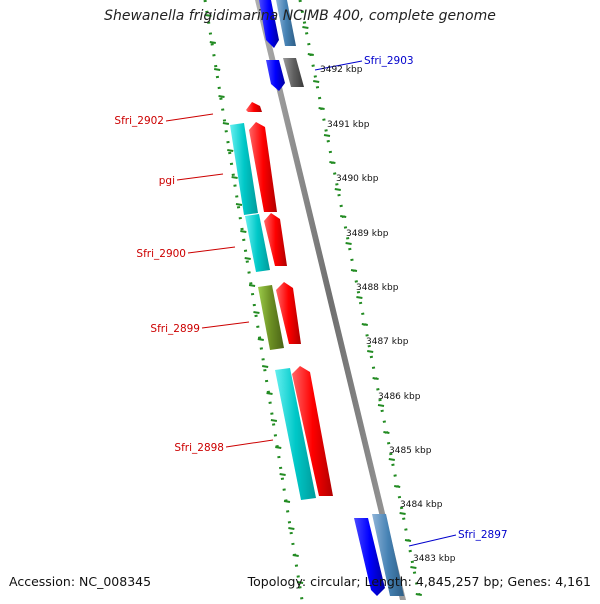 The height and width of the screenshot is (604, 600). I want to click on ruler-label: 3489 kbp, so click(367, 234).